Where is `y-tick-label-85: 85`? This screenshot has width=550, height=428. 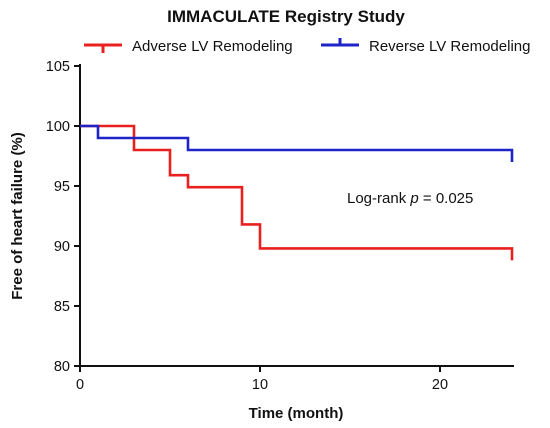
y-tick-label-85: 85 is located at coordinates (62, 307).